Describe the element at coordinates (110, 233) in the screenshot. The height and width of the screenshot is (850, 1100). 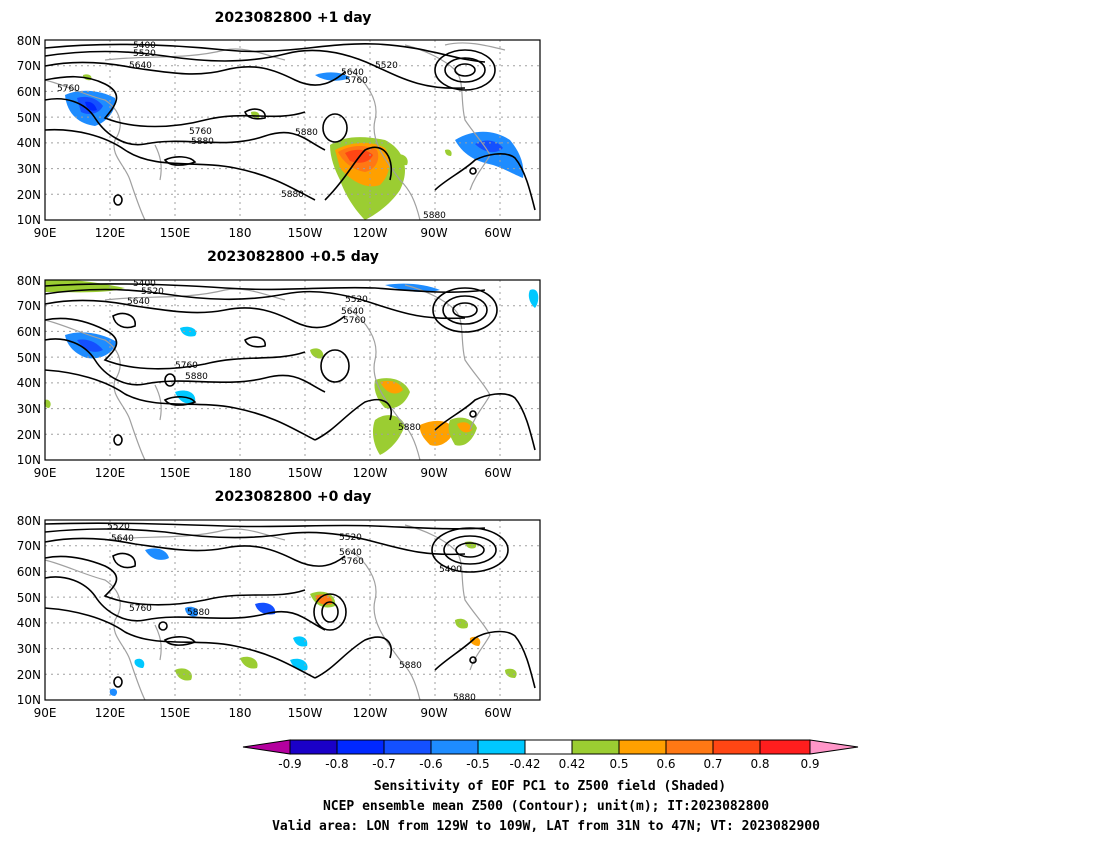
I see `lon-label: 120E` at that location.